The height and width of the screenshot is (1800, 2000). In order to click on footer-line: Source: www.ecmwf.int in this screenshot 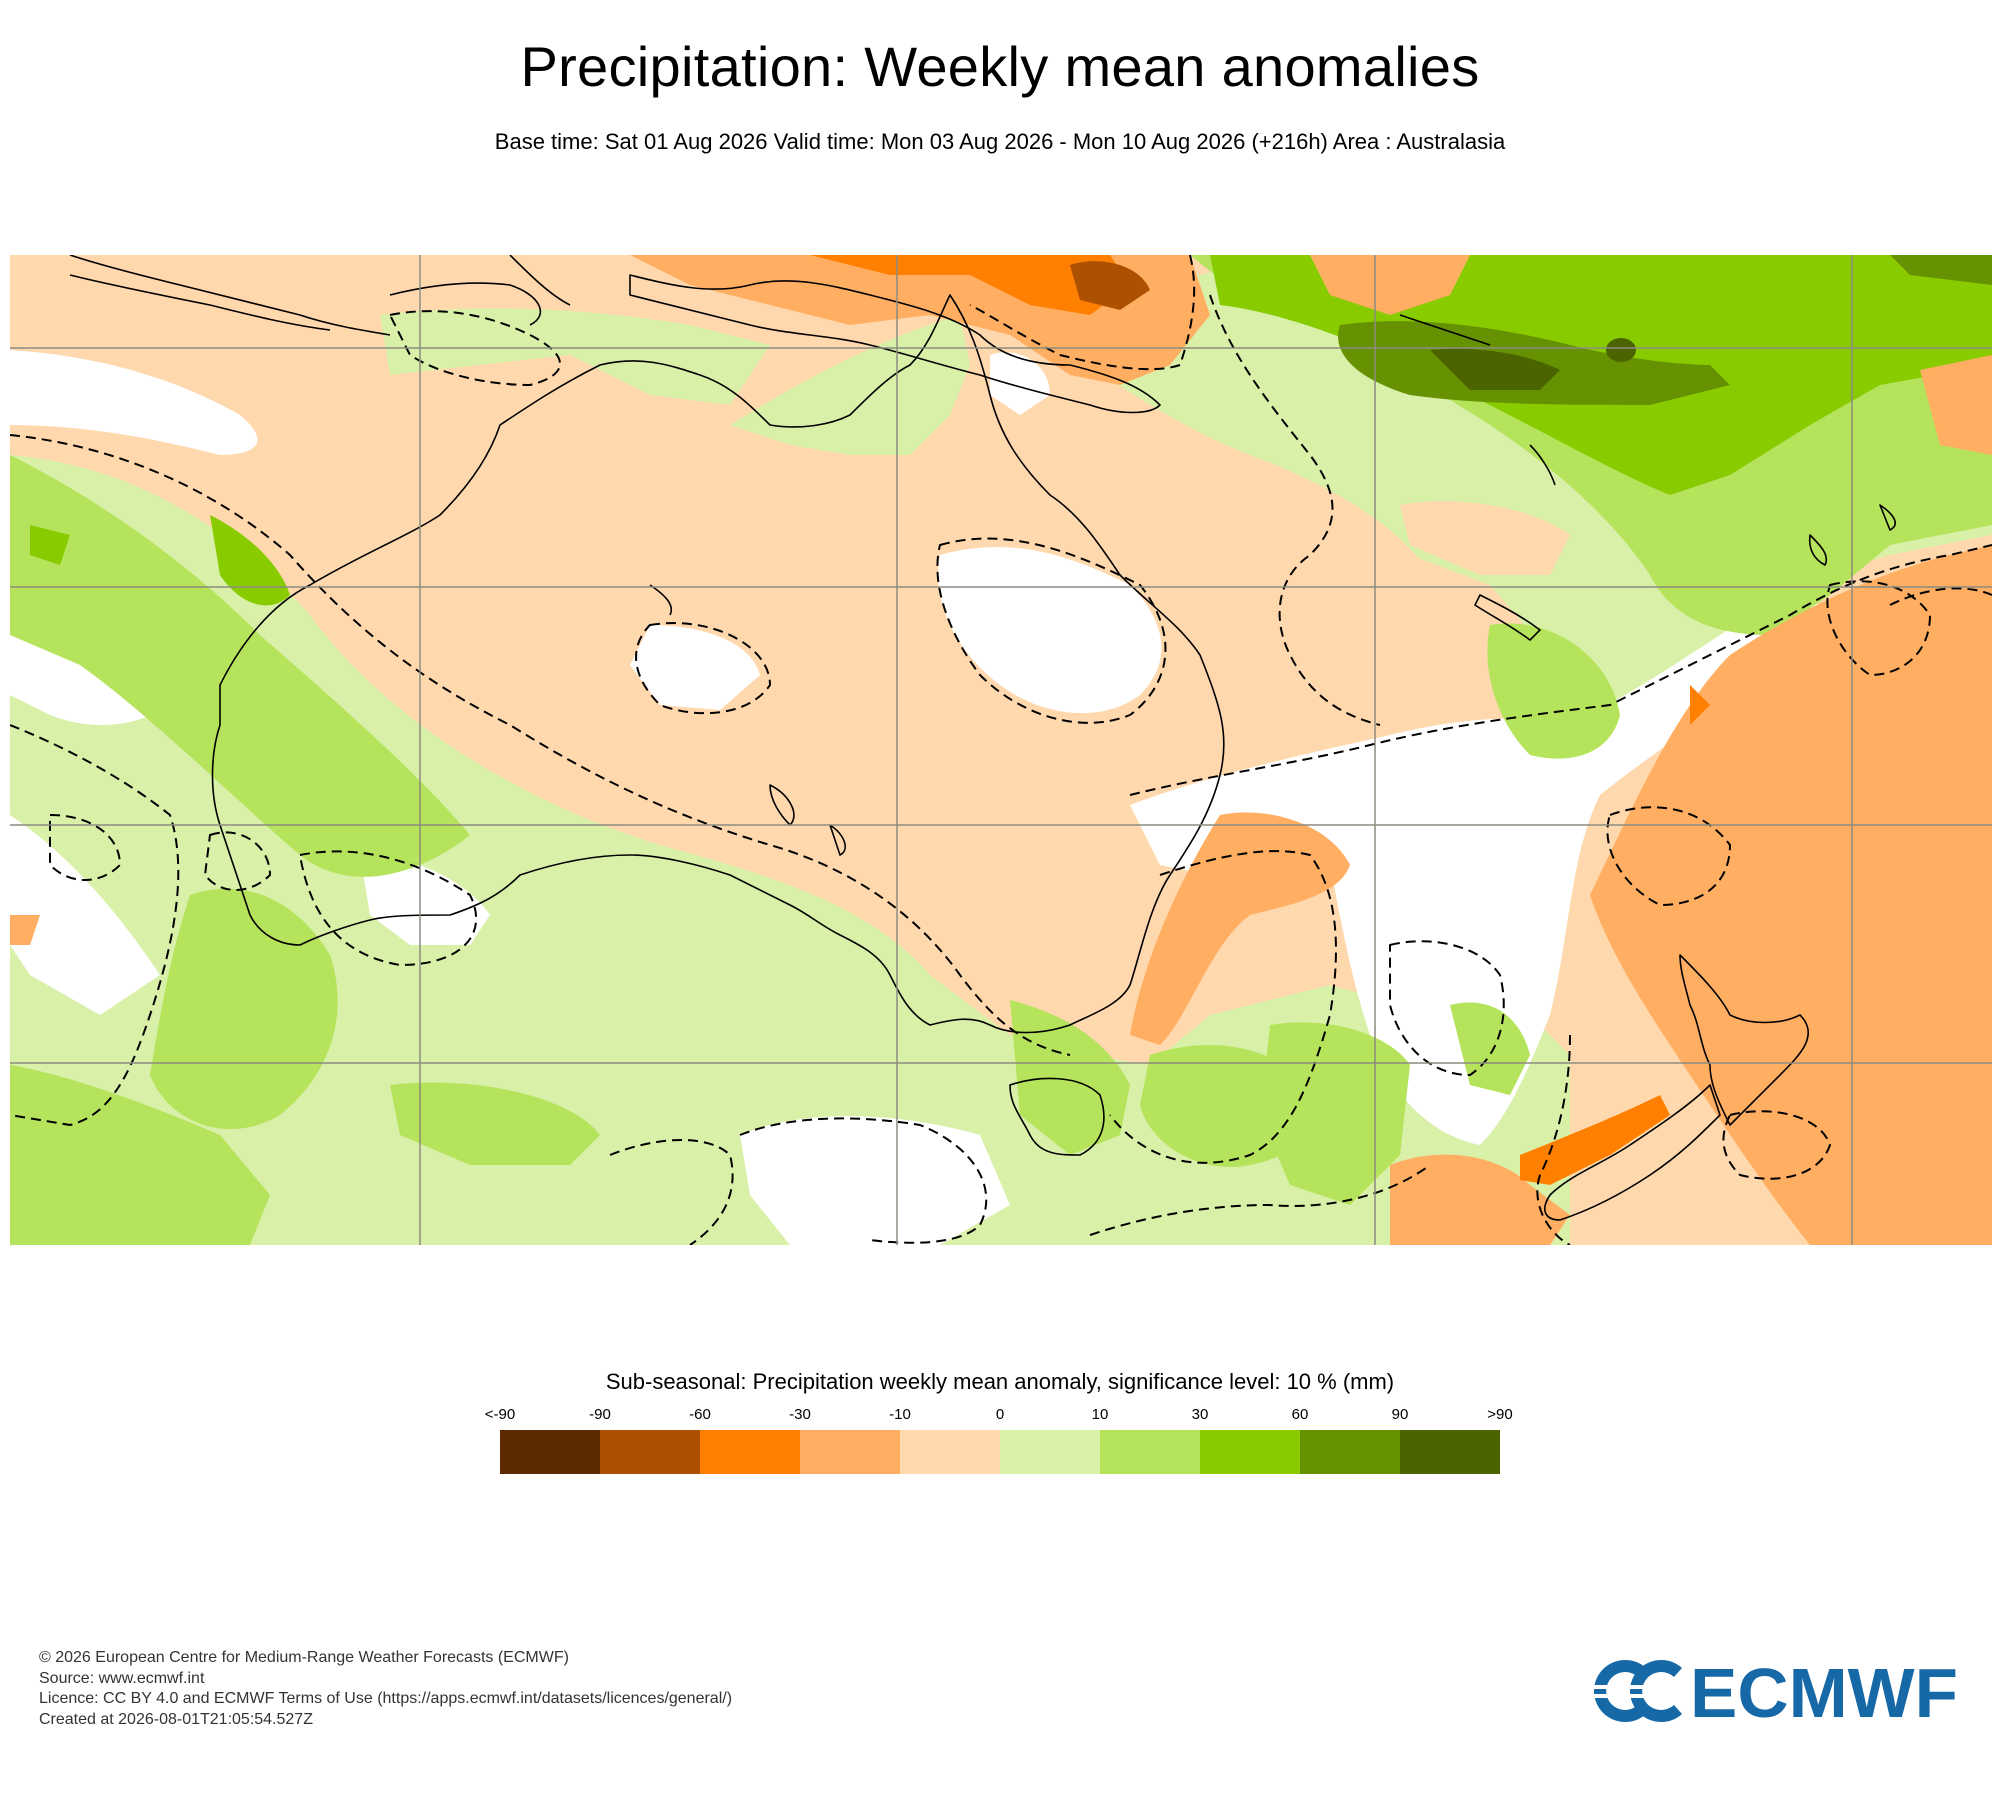, I will do `click(122, 1678)`.